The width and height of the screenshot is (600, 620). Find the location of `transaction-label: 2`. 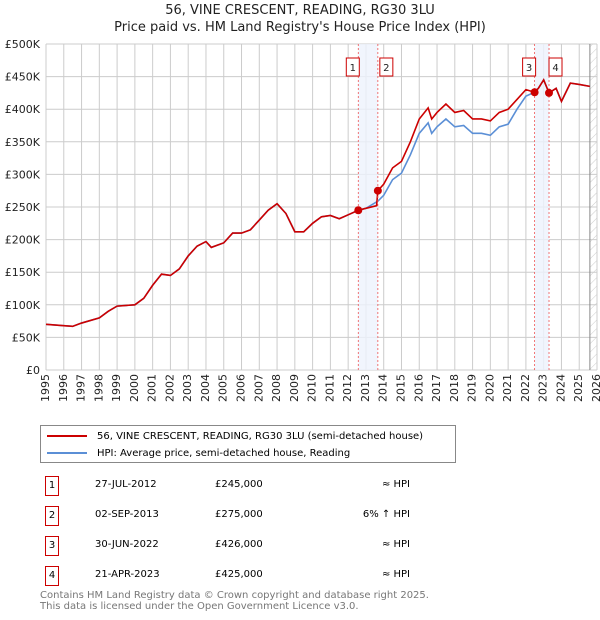

transaction-label: 2 is located at coordinates (386, 68).